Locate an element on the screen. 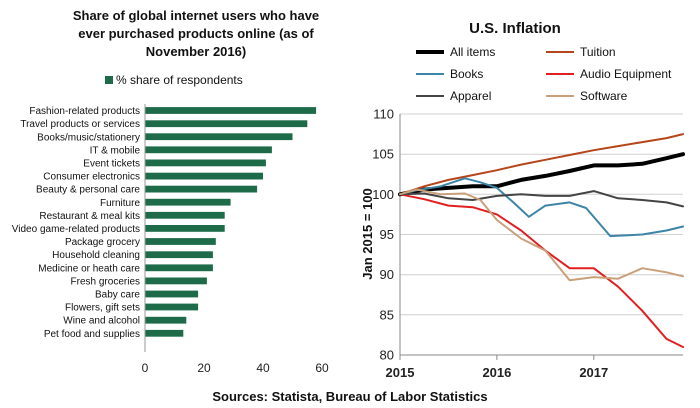  bar-chart-title-line-2: ever purchased products online (as of is located at coordinates (196, 33).